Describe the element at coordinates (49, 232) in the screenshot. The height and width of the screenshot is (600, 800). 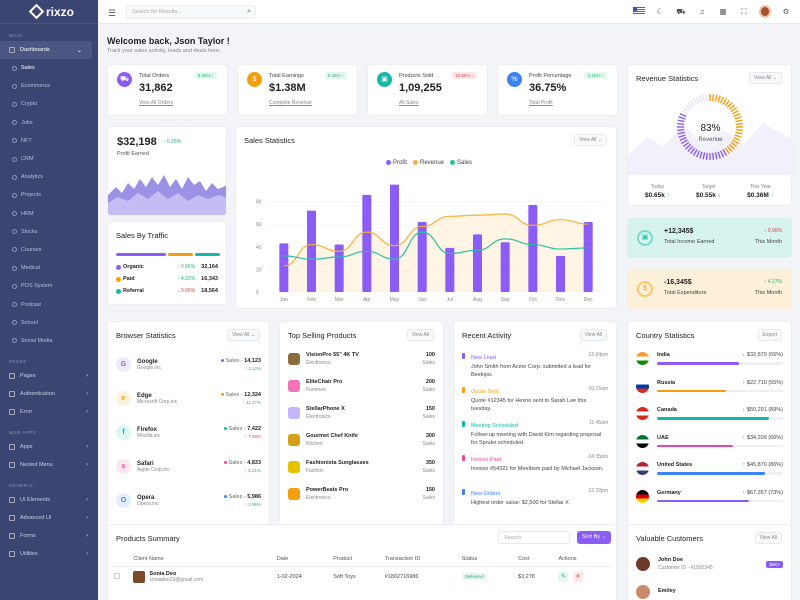
I see `sidebar-subitem-stocks: Stocks` at that location.